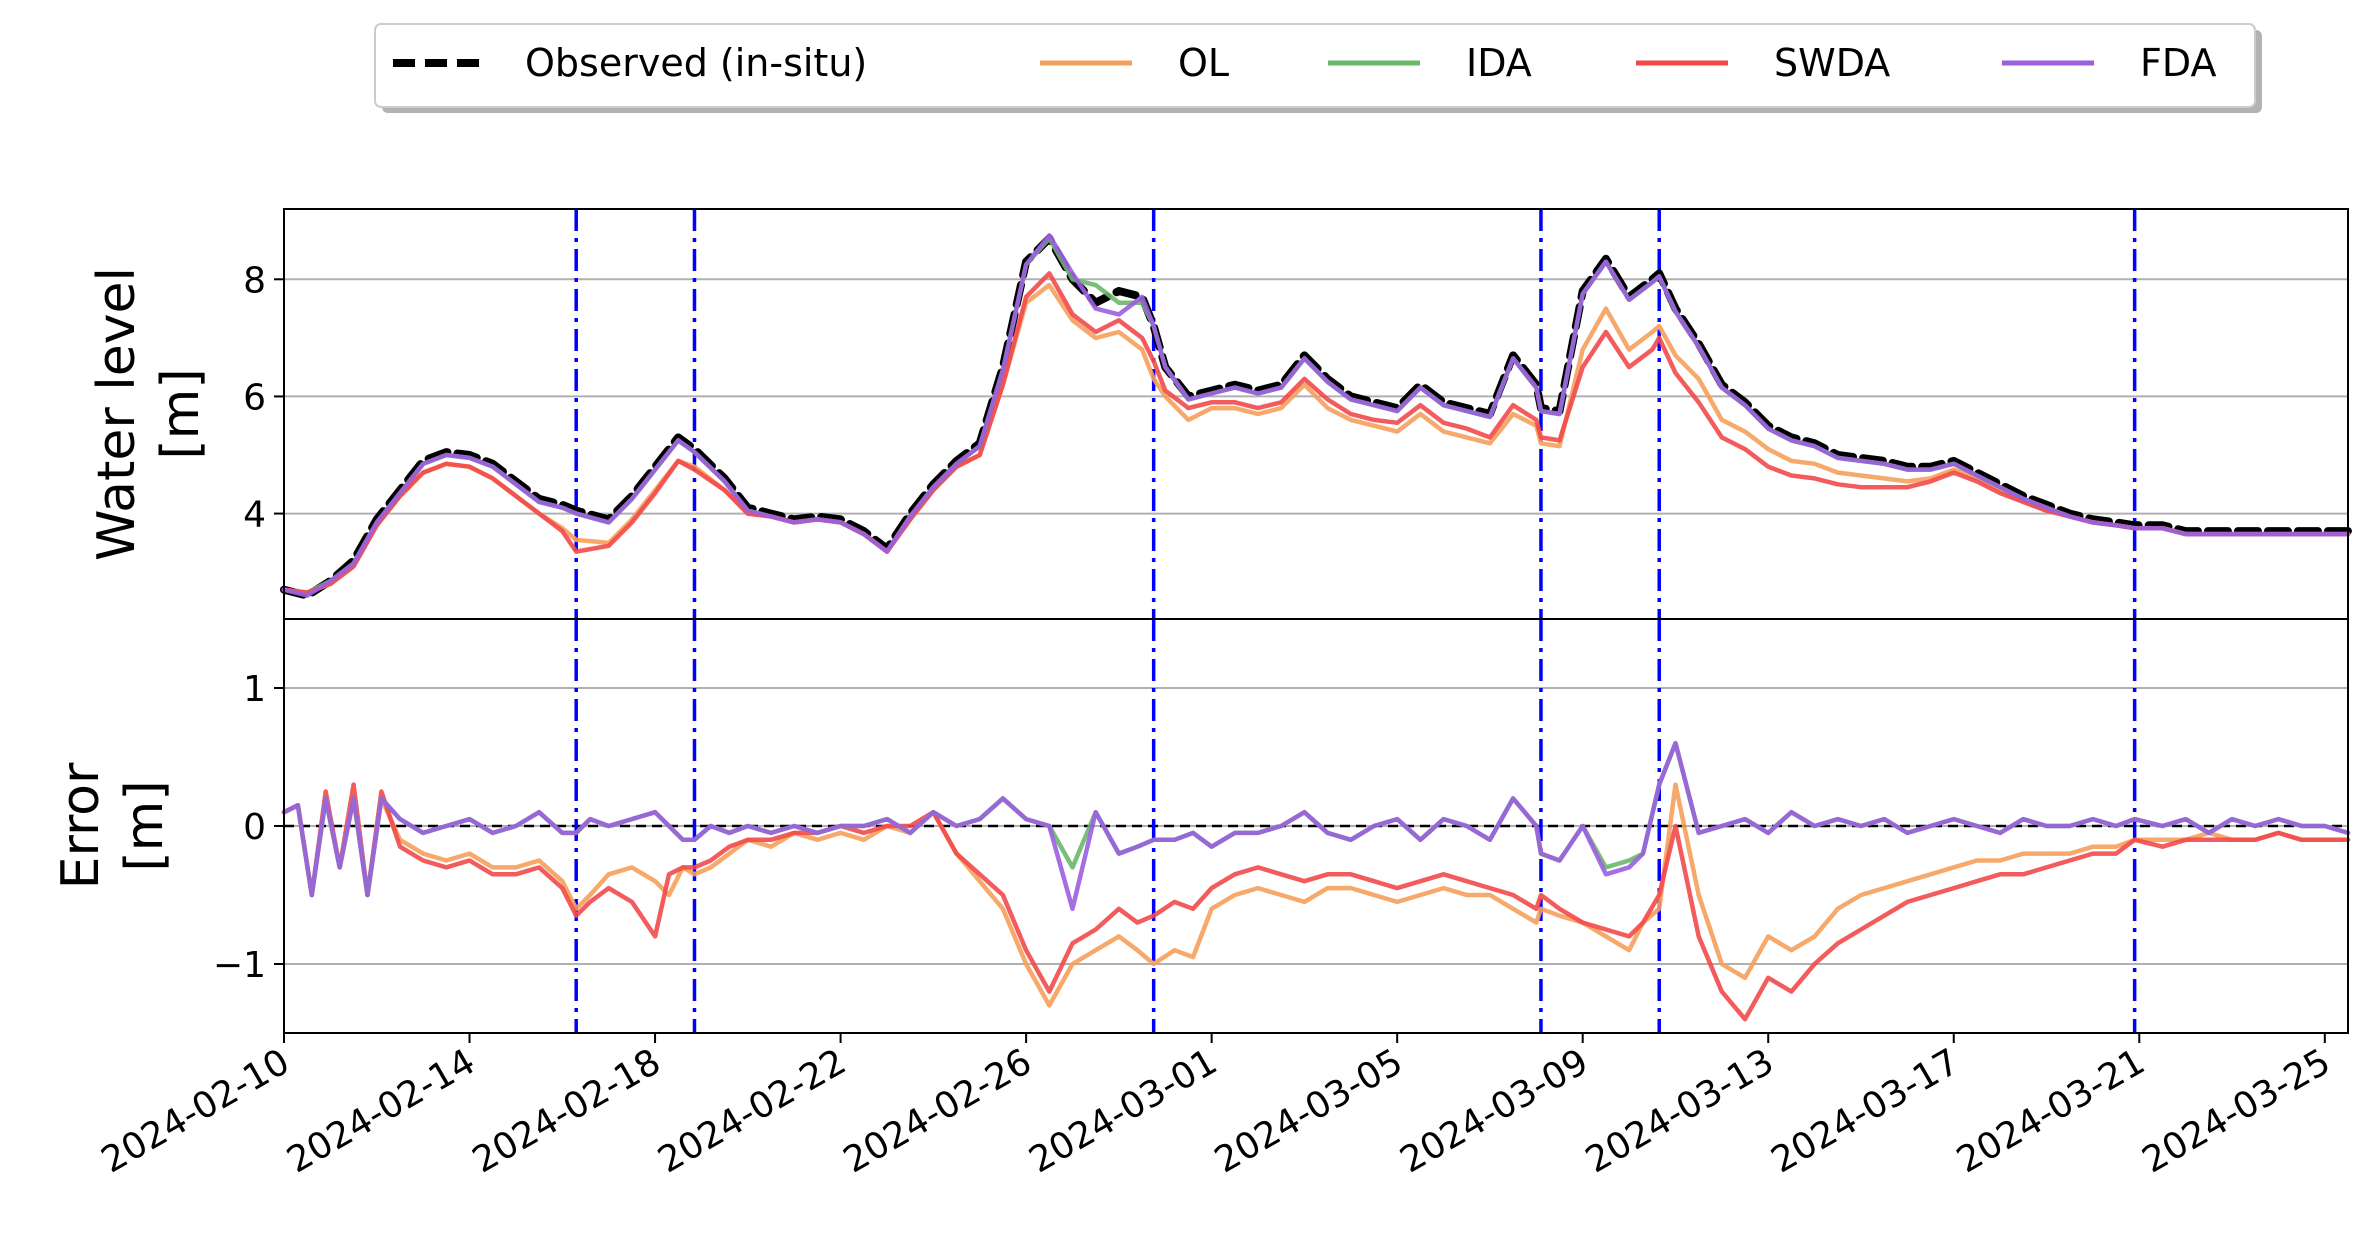 Image resolution: width=2368 pixels, height=1244 pixels. What do you see at coordinates (2237, 1111) in the screenshot?
I see `x-tick-label: 2024-03-25` at bounding box center [2237, 1111].